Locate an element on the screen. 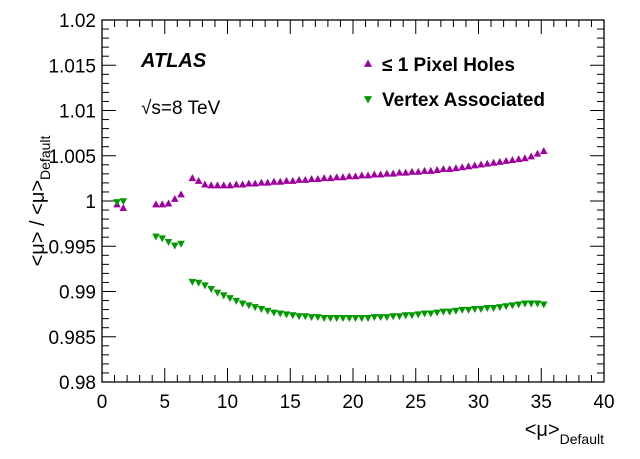  svg-text: <μ> / <μ>Default is located at coordinates (40, 200).